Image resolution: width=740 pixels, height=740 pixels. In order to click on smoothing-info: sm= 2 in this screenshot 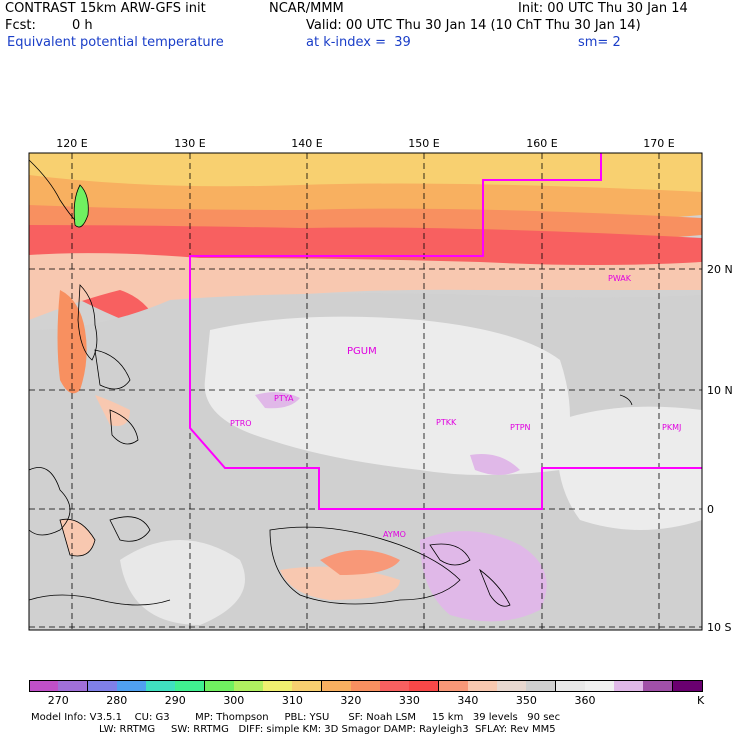, I will do `click(599, 42)`.